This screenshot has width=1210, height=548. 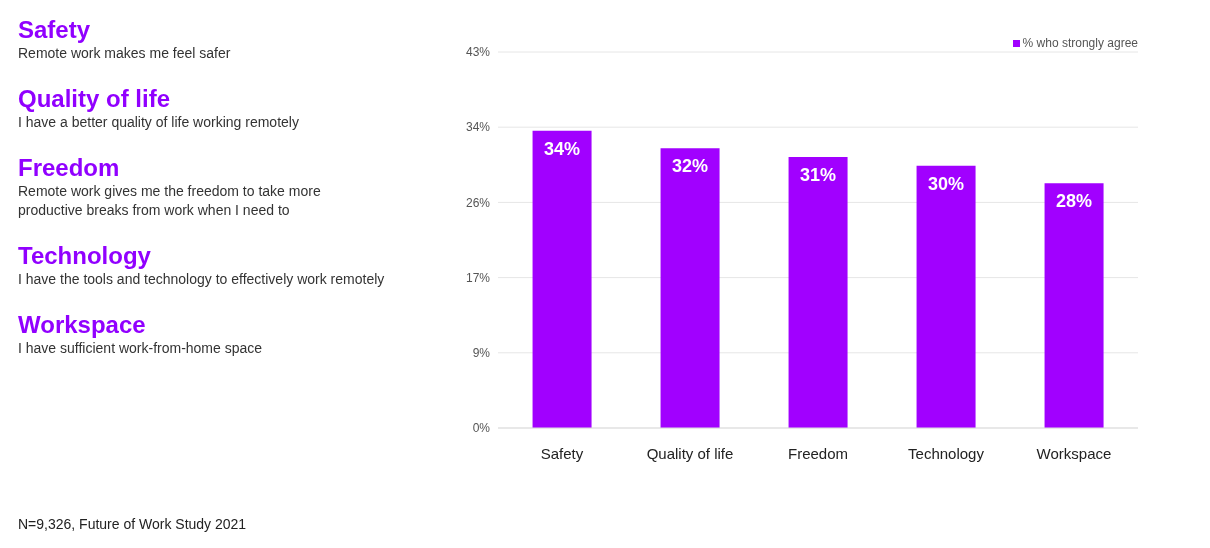 What do you see at coordinates (85, 256) in the screenshot?
I see `text: Technology` at bounding box center [85, 256].